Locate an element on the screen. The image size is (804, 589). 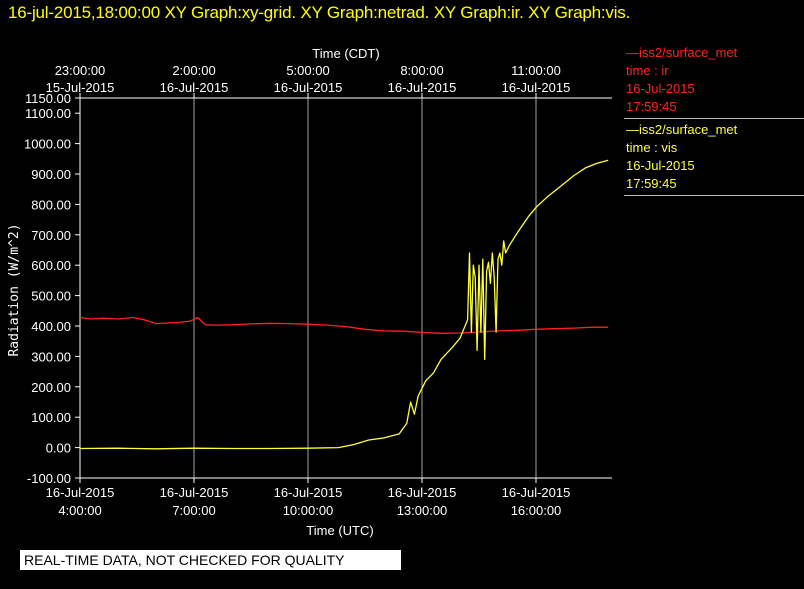
legend-ir-name: —iss2/surface_met is located at coordinates (715, 53).